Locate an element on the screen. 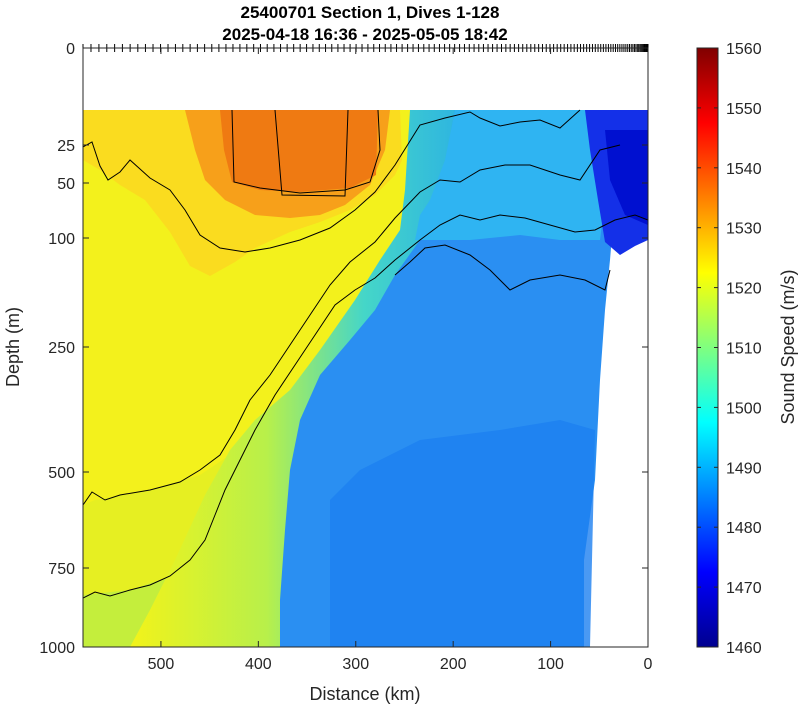  colorbar-tick-label: 1500 is located at coordinates (744, 408).